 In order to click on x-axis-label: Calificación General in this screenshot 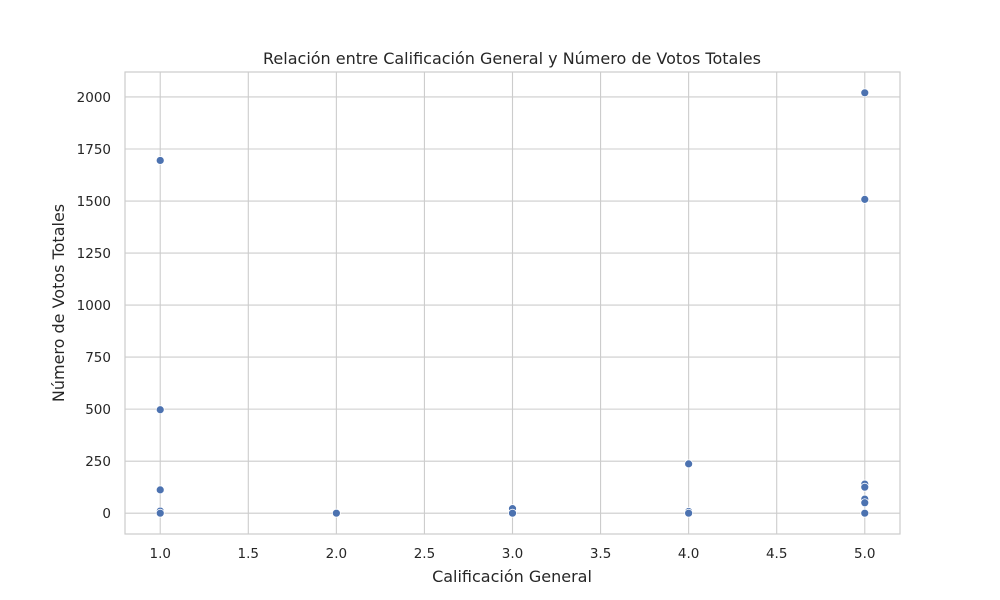, I will do `click(512, 576)`.